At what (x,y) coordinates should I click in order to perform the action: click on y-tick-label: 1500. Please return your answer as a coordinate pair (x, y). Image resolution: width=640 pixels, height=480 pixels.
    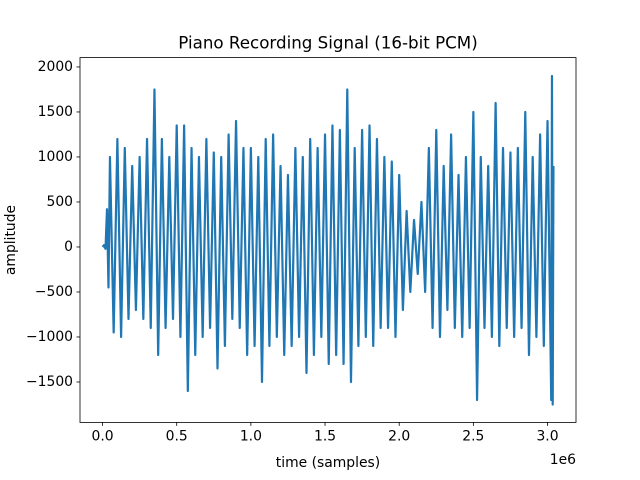
    Looking at the image, I should click on (55, 112).